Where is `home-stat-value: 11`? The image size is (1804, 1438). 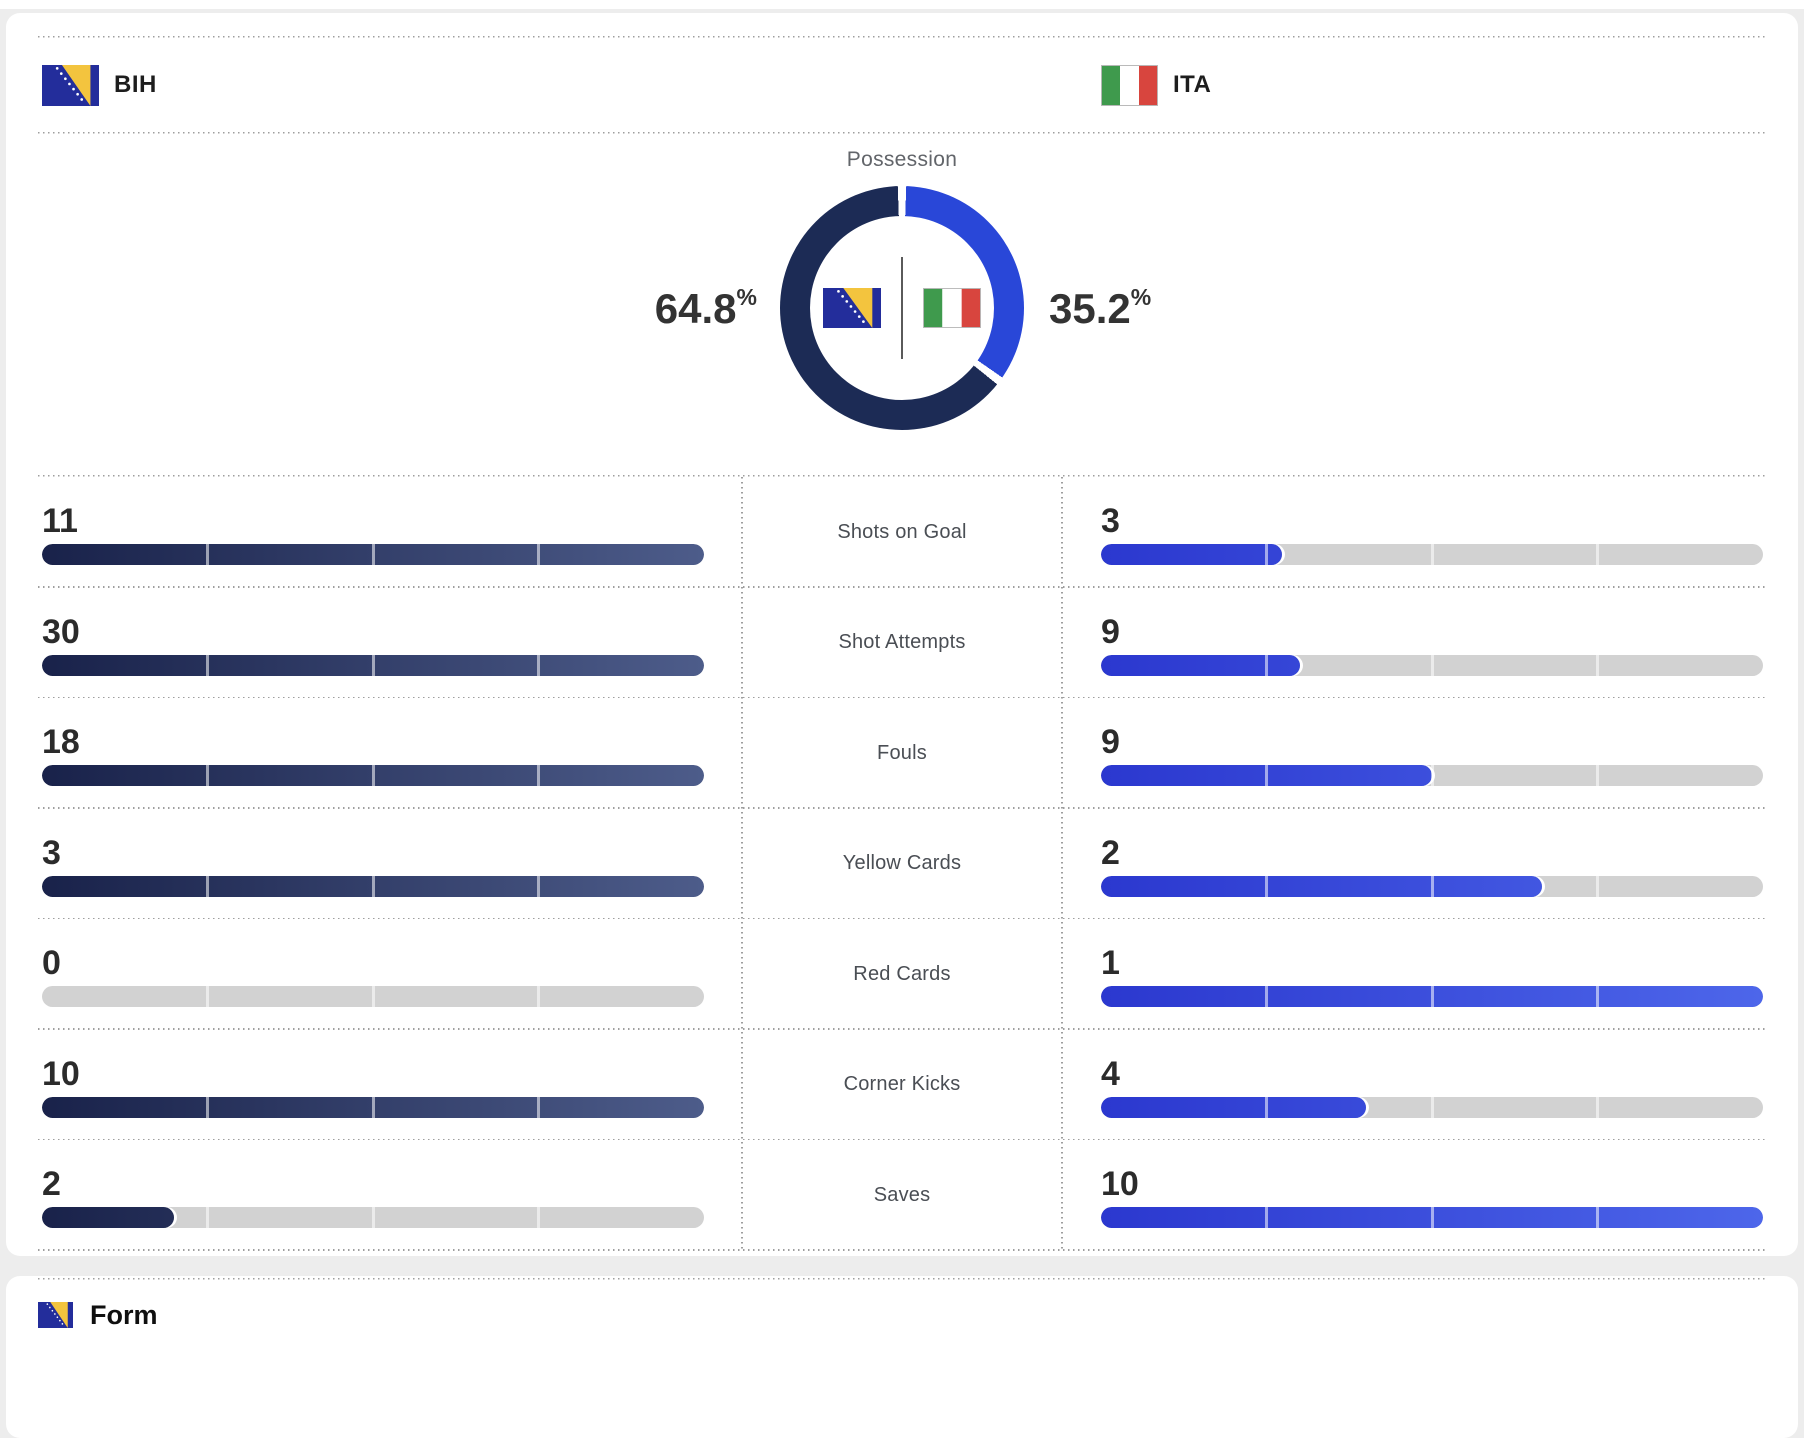 home-stat-value: 11 is located at coordinates (60, 521).